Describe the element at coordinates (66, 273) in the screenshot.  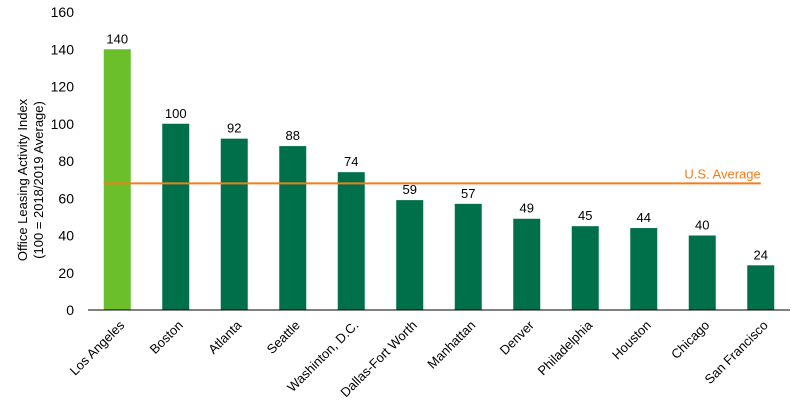
I see `y-tick-label: 20` at that location.